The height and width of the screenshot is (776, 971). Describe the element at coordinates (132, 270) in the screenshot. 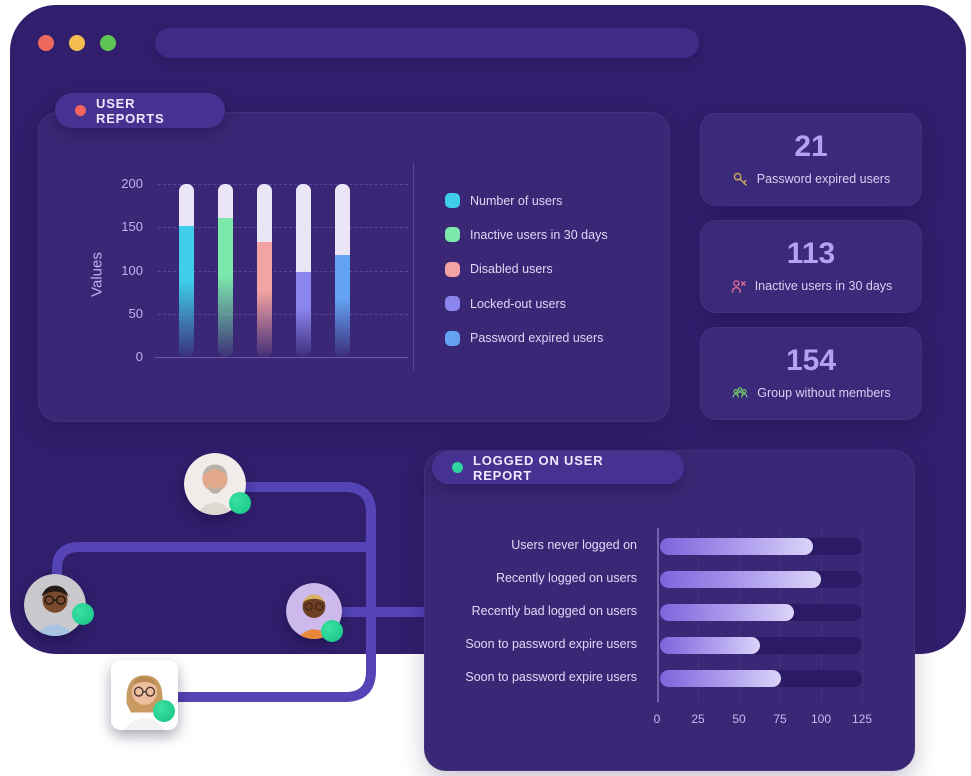

I see `y-tick-100: 100` at that location.